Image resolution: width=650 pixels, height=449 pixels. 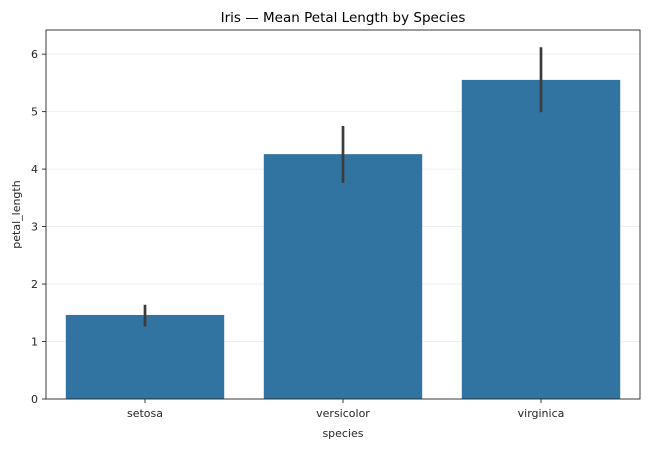 I want to click on y-axis-ticks: 0 1 2 3 4 5 6, so click(x=38, y=227).